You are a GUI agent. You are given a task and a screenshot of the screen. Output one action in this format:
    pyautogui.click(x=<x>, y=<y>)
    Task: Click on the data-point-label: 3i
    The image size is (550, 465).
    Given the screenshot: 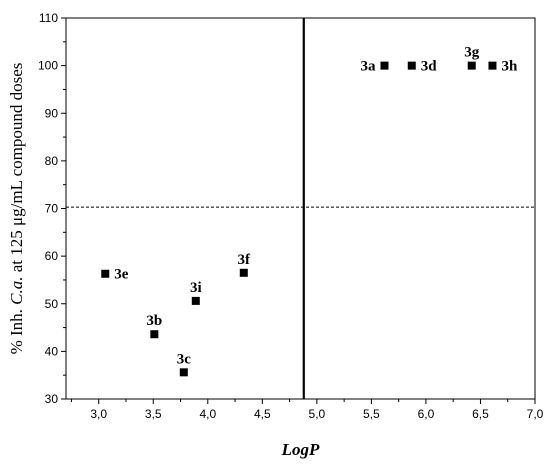 What is the action you would take?
    pyautogui.click(x=196, y=288)
    